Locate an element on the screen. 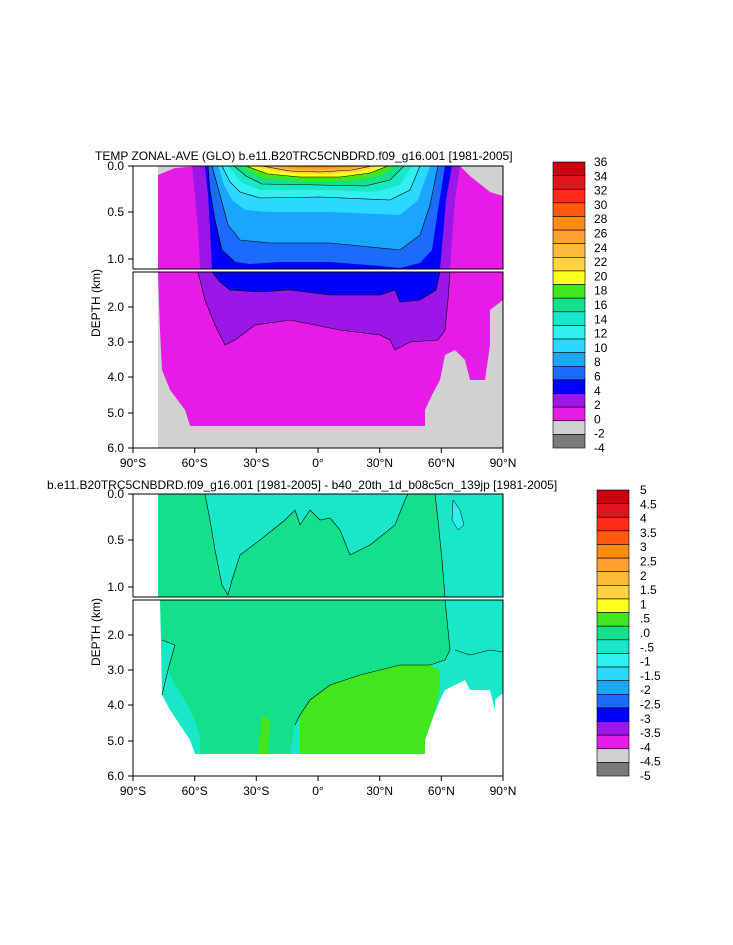  colorbar-label: 28 is located at coordinates (601, 219).